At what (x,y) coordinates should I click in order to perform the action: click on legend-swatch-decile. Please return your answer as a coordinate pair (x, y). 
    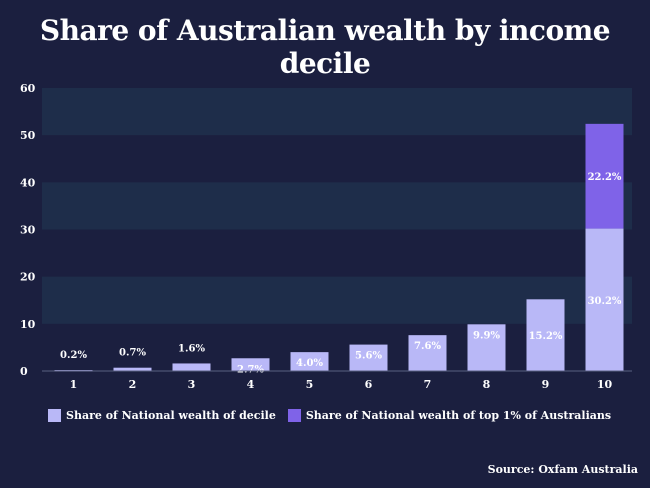
    Looking at the image, I should click on (54, 415).